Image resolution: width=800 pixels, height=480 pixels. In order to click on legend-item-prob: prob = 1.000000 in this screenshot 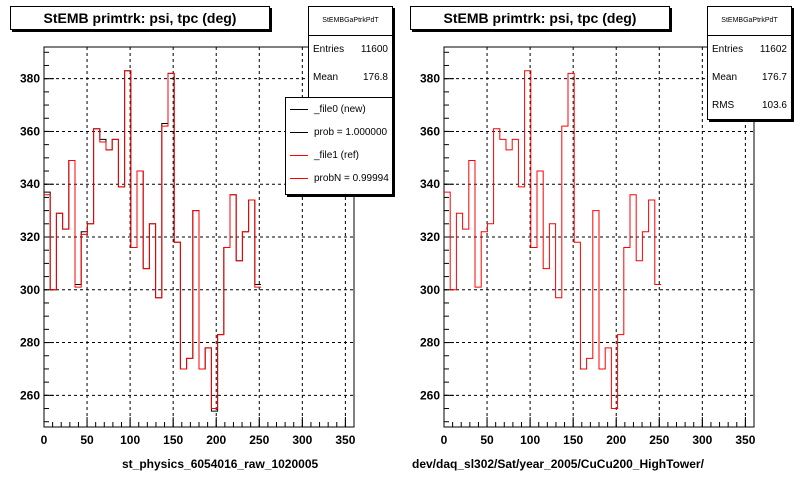, I will do `click(339, 132)`.